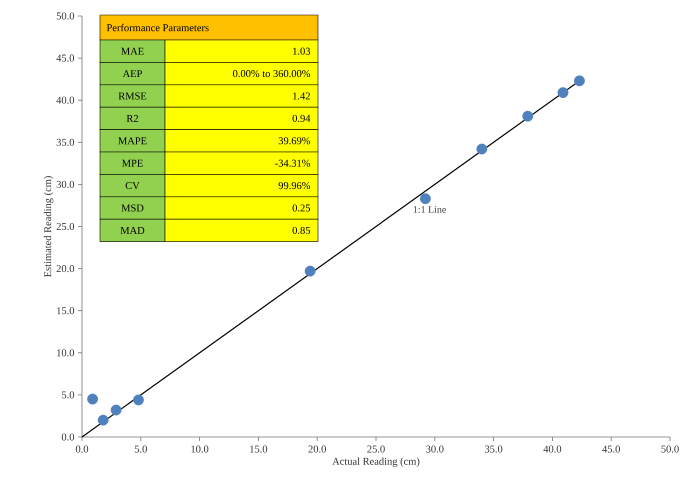 The height and width of the screenshot is (490, 689). I want to click on y-tick-label: 0.0, so click(68, 437).